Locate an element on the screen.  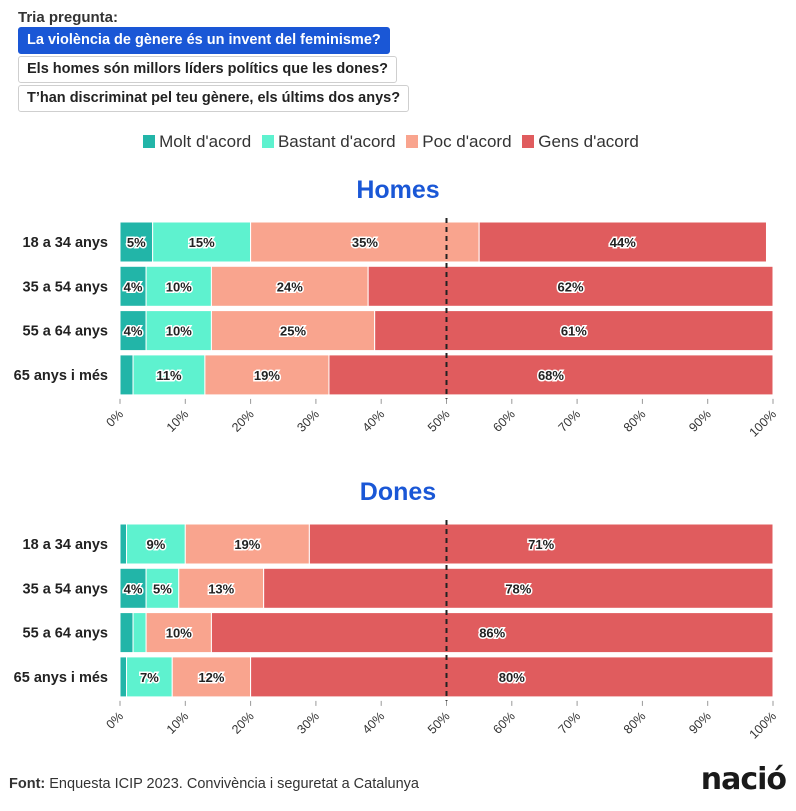
data-label: 68% is located at coordinates (551, 375).